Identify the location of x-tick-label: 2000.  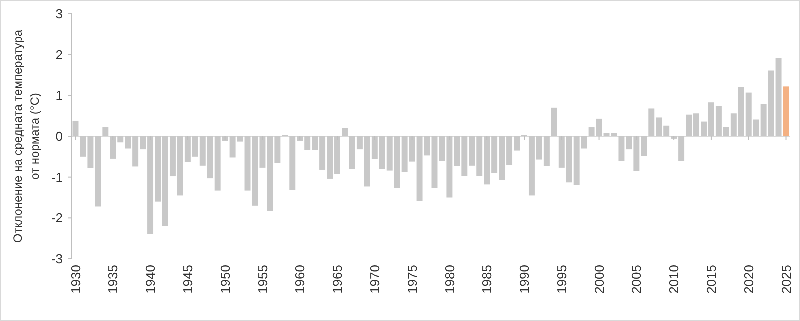
(599, 279).